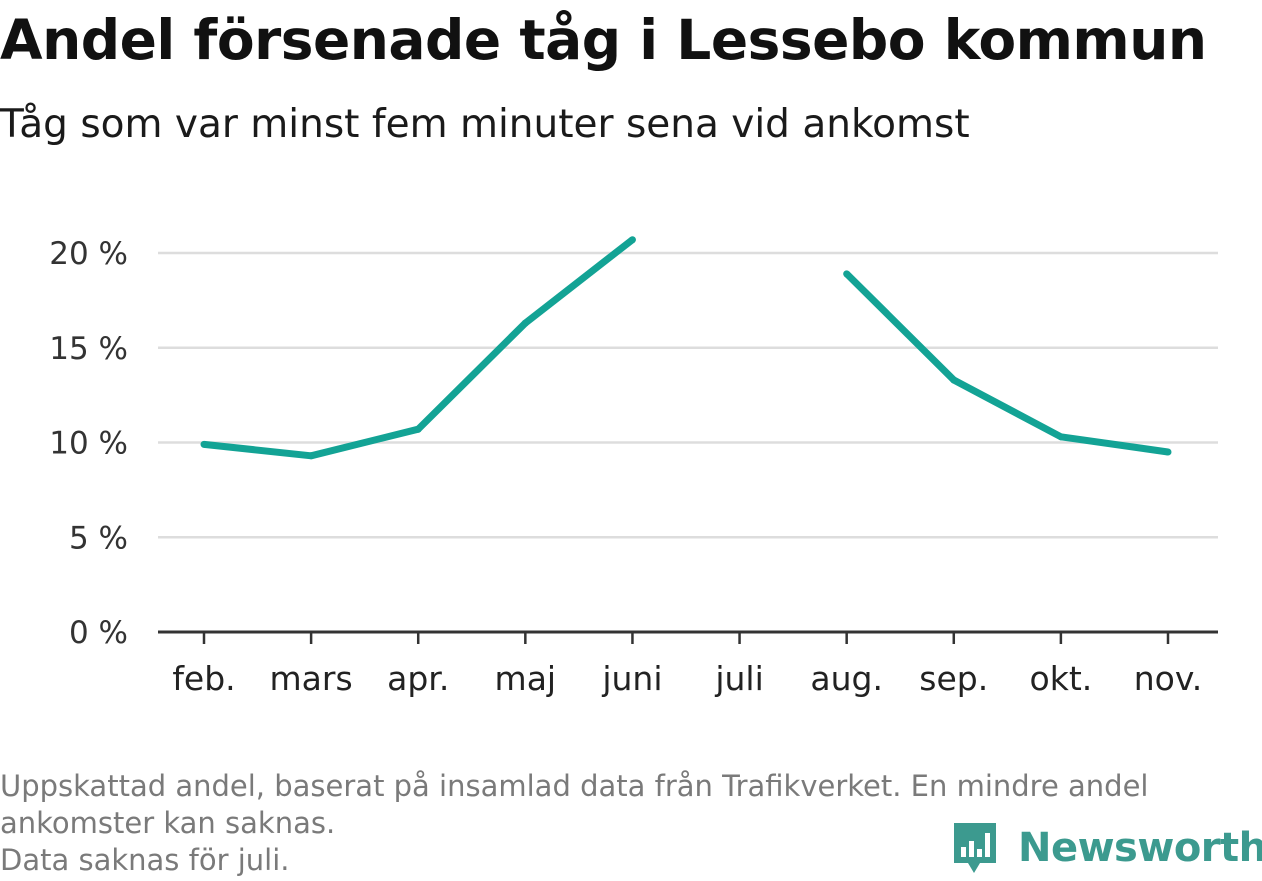  Describe the element at coordinates (88, 254) in the screenshot. I see `y-tick-label-20: 20 %` at that location.